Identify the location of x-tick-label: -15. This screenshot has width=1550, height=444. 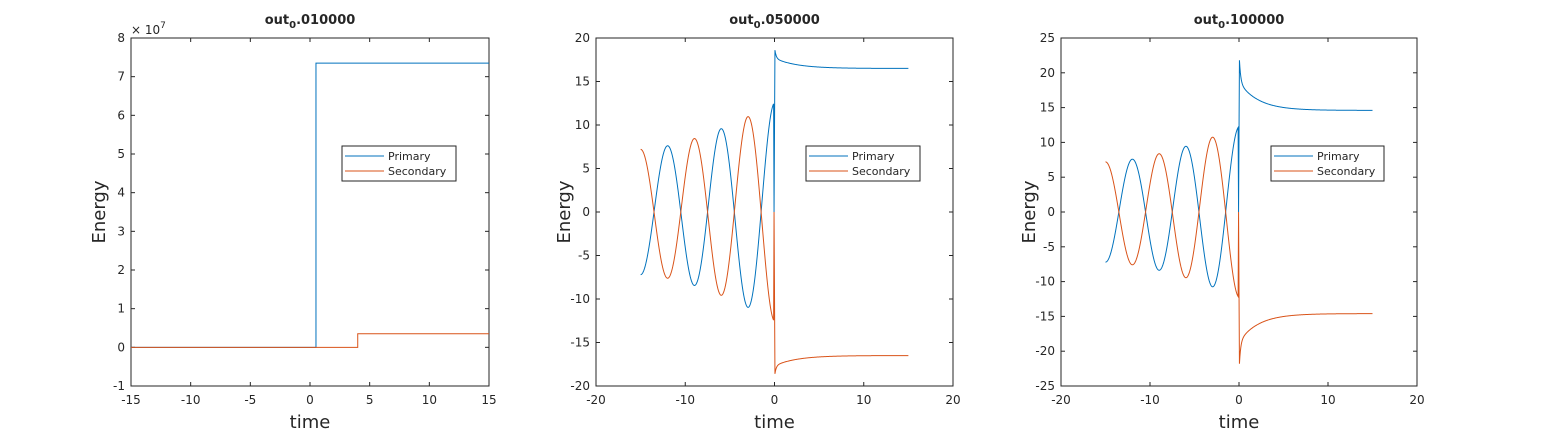
(131, 400).